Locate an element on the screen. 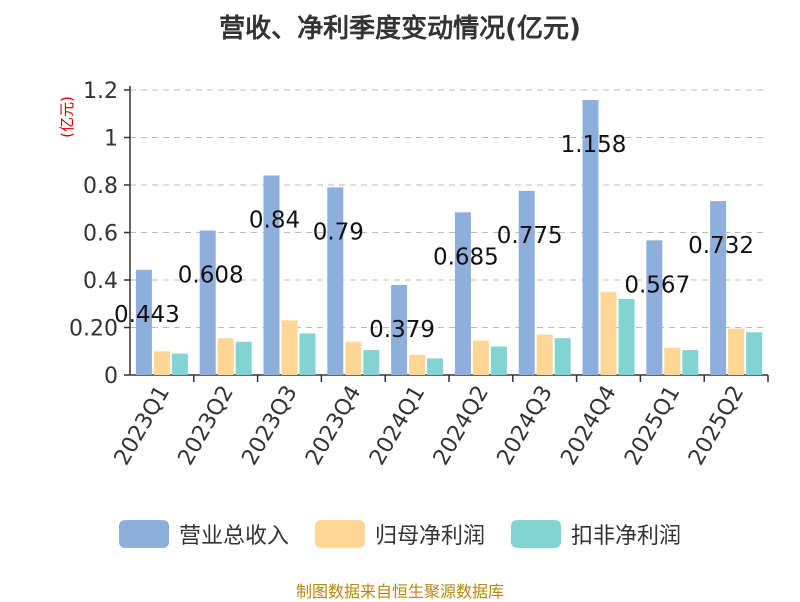  data-label: 0.608 is located at coordinates (211, 276).